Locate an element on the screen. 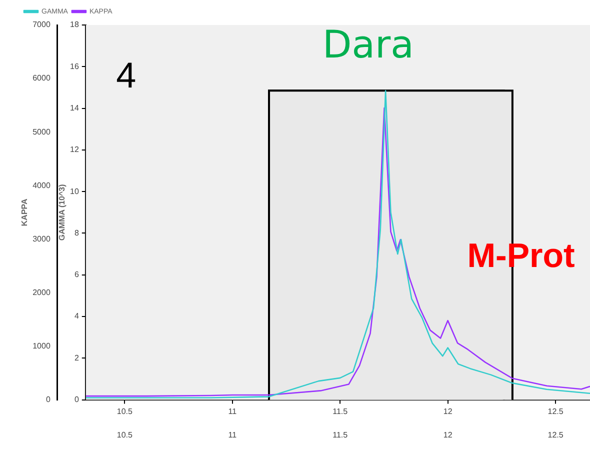 The height and width of the screenshot is (449, 590). x-tick-label: 12 is located at coordinates (448, 411).